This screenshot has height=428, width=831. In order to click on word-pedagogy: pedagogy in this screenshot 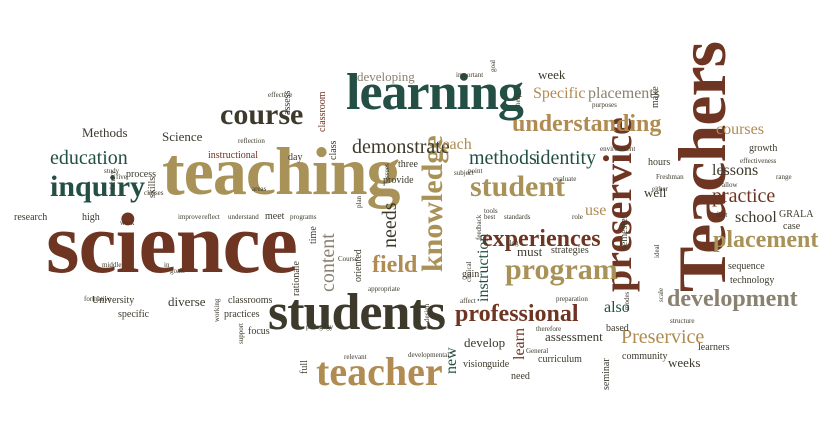, I will do `click(320, 327)`.